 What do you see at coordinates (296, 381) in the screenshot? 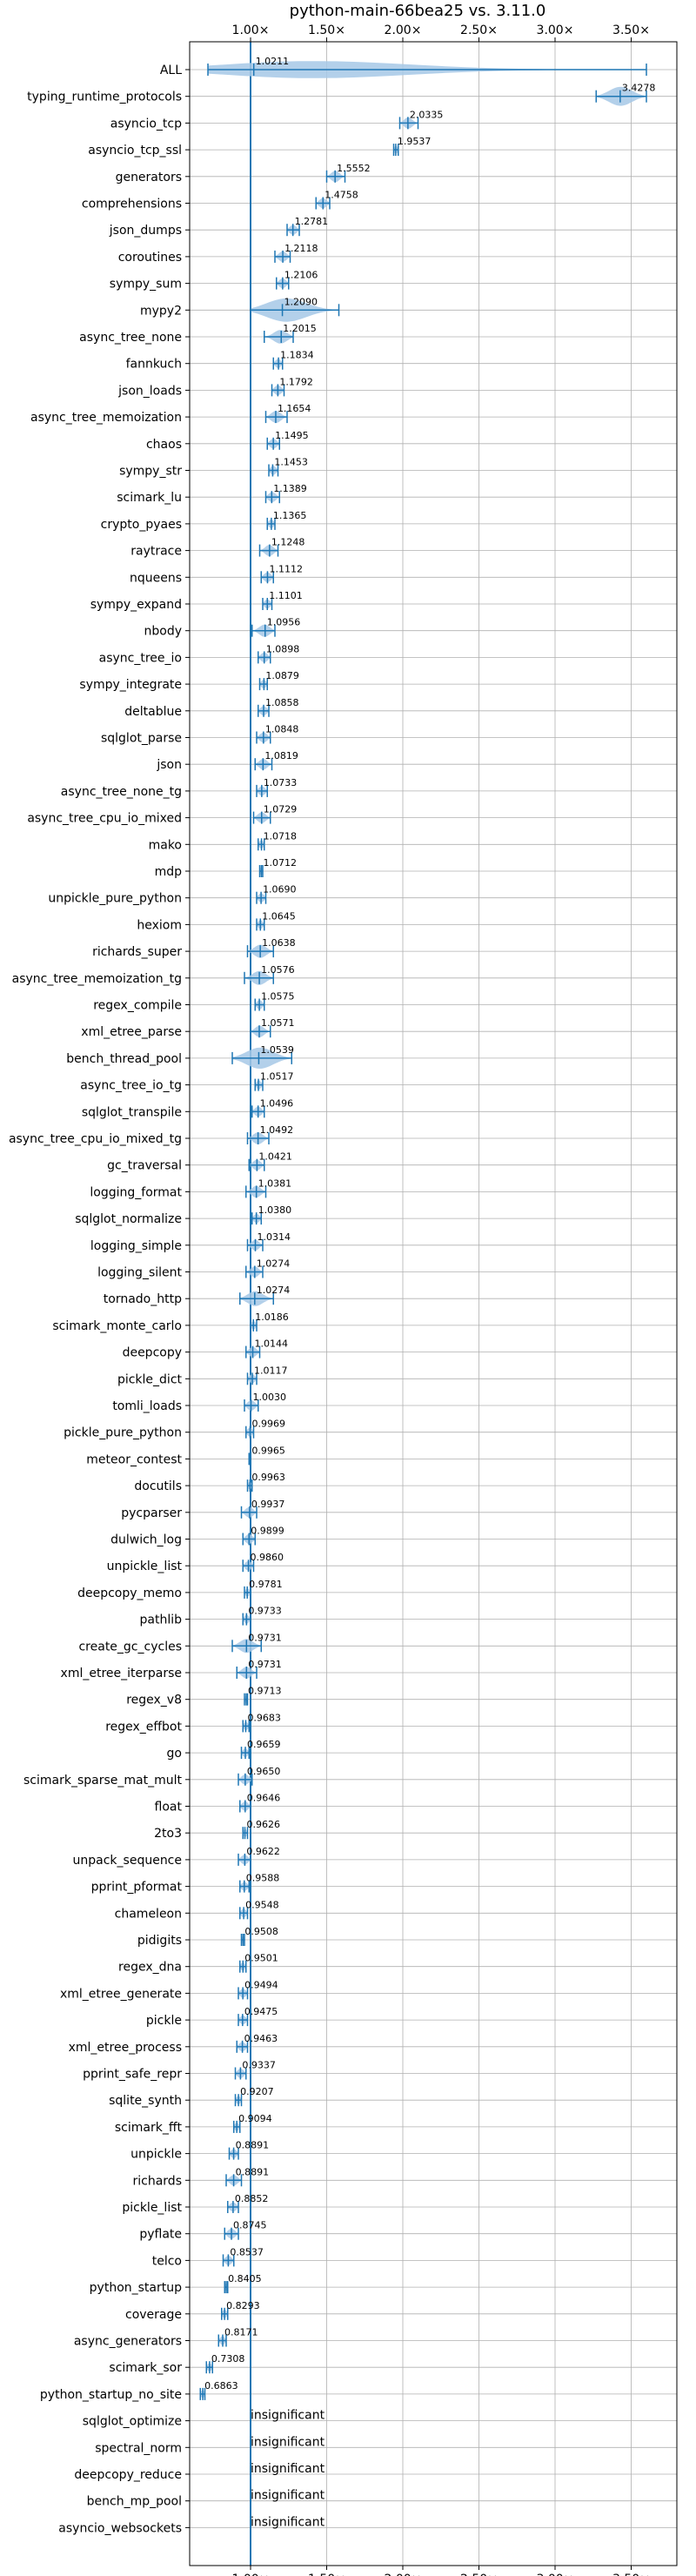
I see `data-label: 1.1792` at bounding box center [296, 381].